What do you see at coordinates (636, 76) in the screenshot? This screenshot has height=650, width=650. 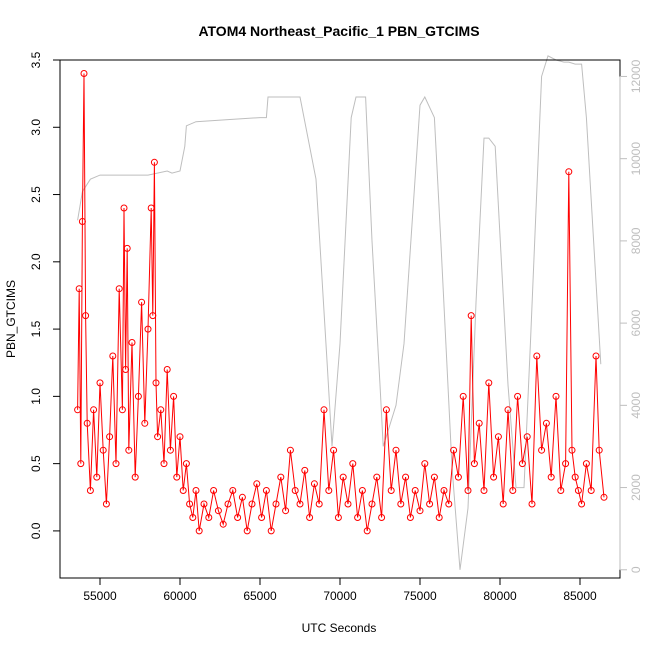 I see `y2-tick-label: 12000` at bounding box center [636, 76].